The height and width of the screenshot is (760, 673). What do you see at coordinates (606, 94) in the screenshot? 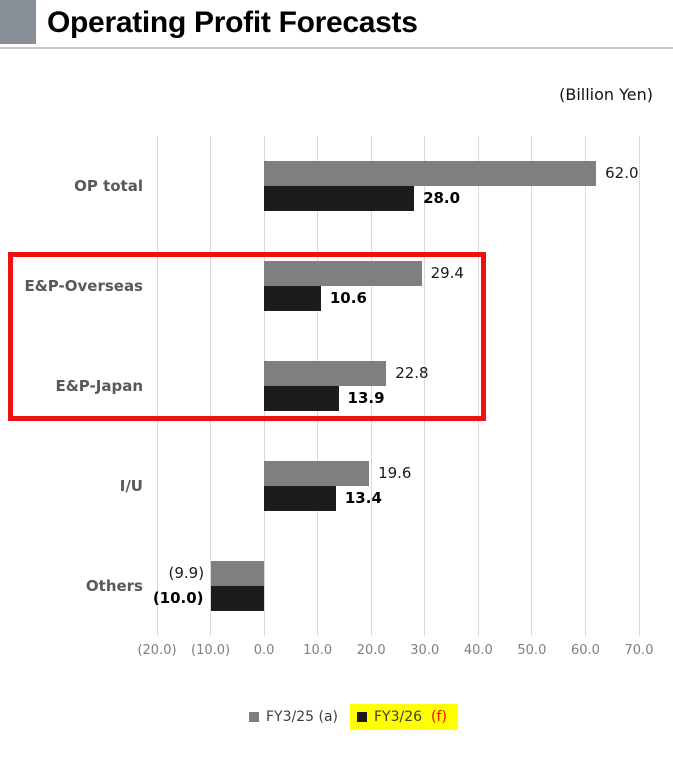
I see `axis-unit-label: (Billion Yen)` at bounding box center [606, 94].